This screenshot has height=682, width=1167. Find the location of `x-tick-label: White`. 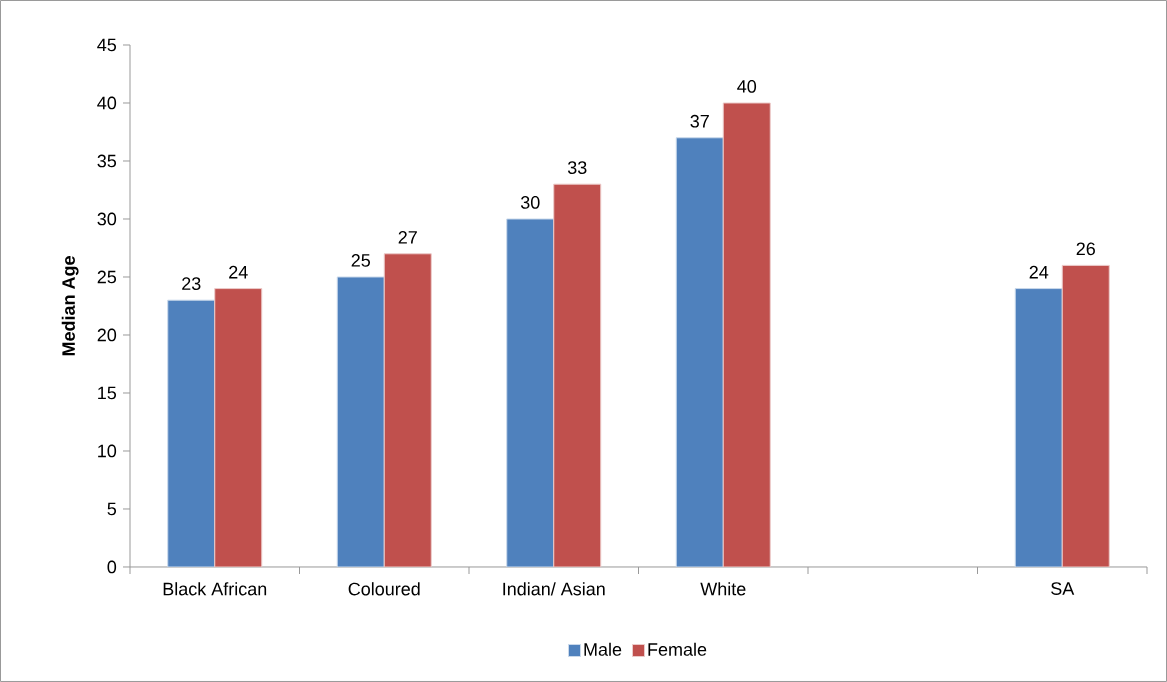

x-tick-label: White is located at coordinates (723, 589).